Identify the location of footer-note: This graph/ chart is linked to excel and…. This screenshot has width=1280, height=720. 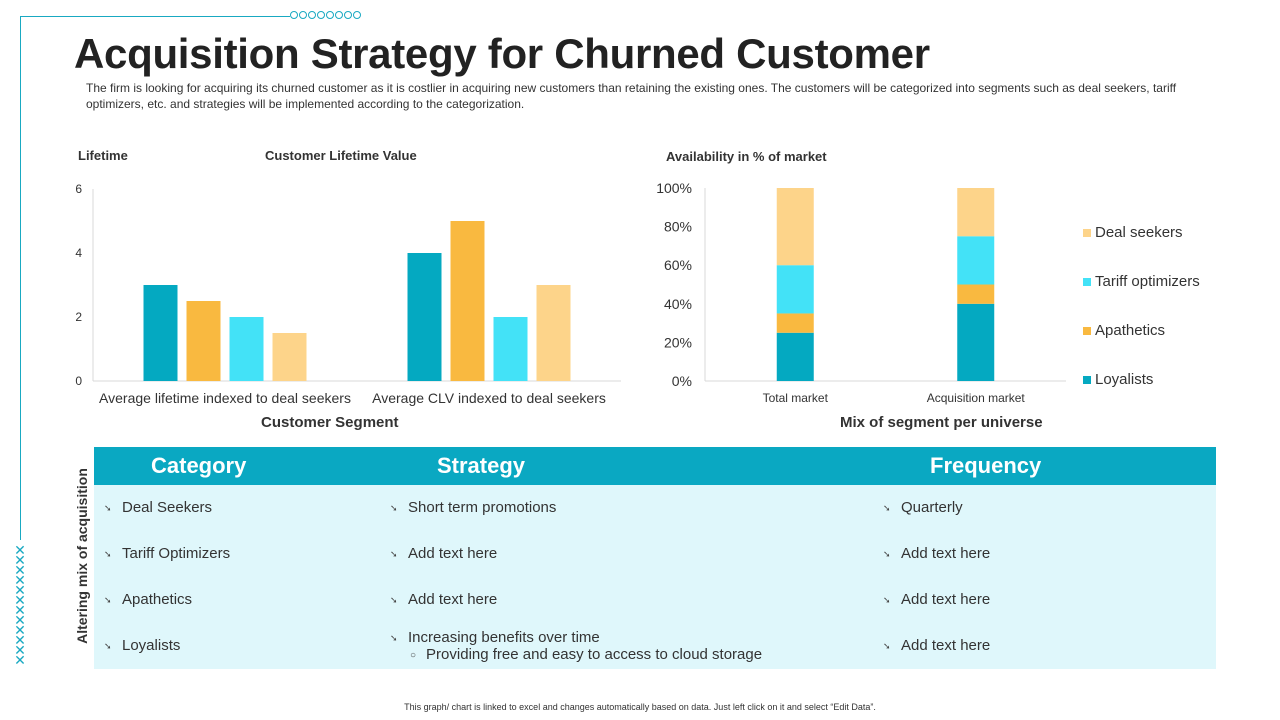
(640, 707).